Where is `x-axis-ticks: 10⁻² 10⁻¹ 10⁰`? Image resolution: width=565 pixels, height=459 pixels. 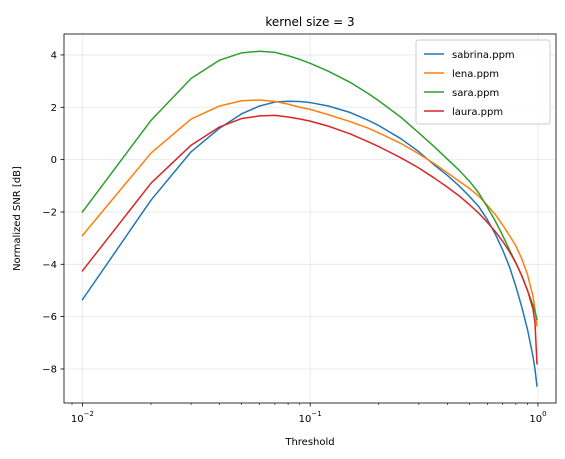 x-axis-ticks: 10⁻² 10⁻¹ 10⁰ is located at coordinates (309, 414).